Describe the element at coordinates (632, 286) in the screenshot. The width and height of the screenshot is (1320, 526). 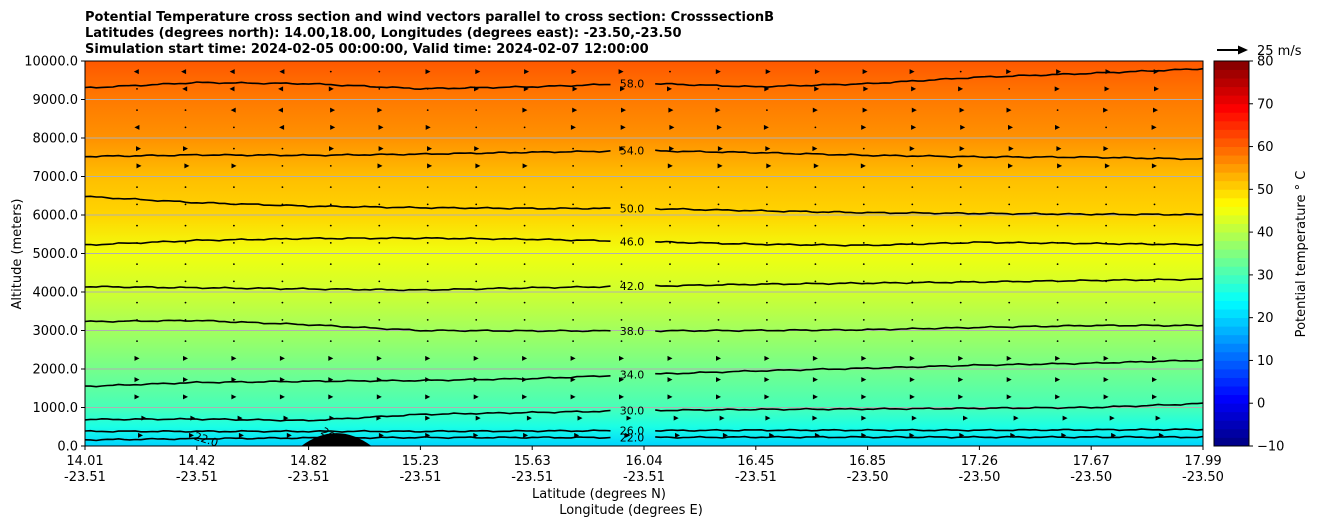
I see `contour-label: 42.0` at that location.